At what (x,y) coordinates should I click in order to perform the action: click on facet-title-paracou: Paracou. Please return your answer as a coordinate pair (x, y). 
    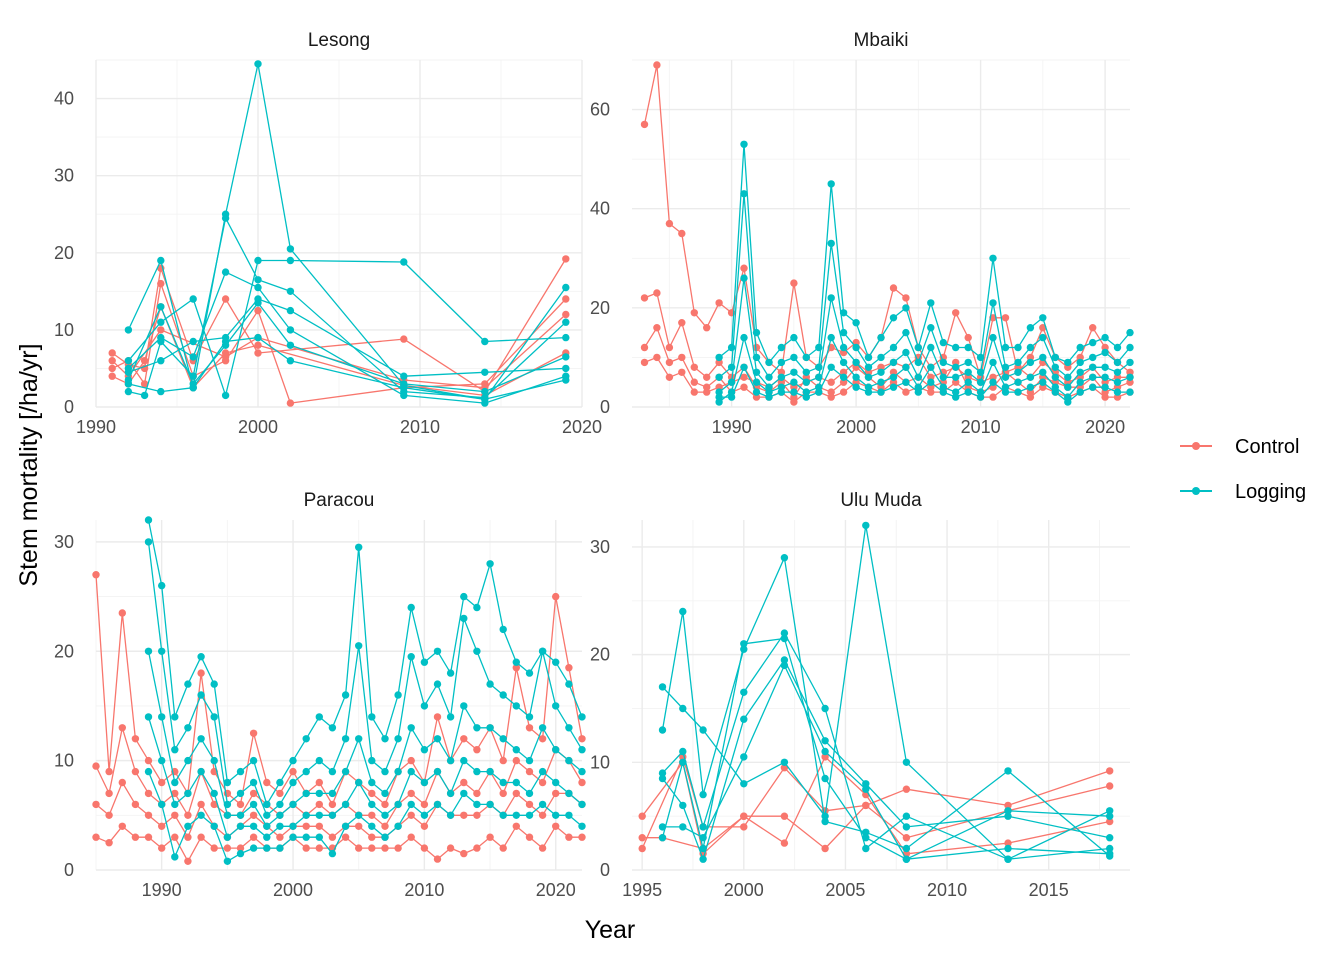
    Looking at the image, I should click on (339, 500).